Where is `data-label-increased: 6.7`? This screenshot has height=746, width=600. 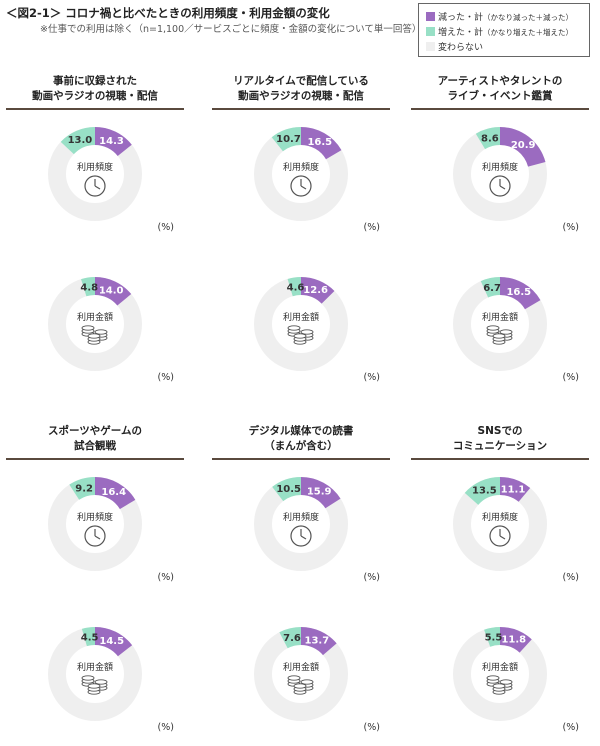
data-label-increased: 6.7 is located at coordinates (492, 288).